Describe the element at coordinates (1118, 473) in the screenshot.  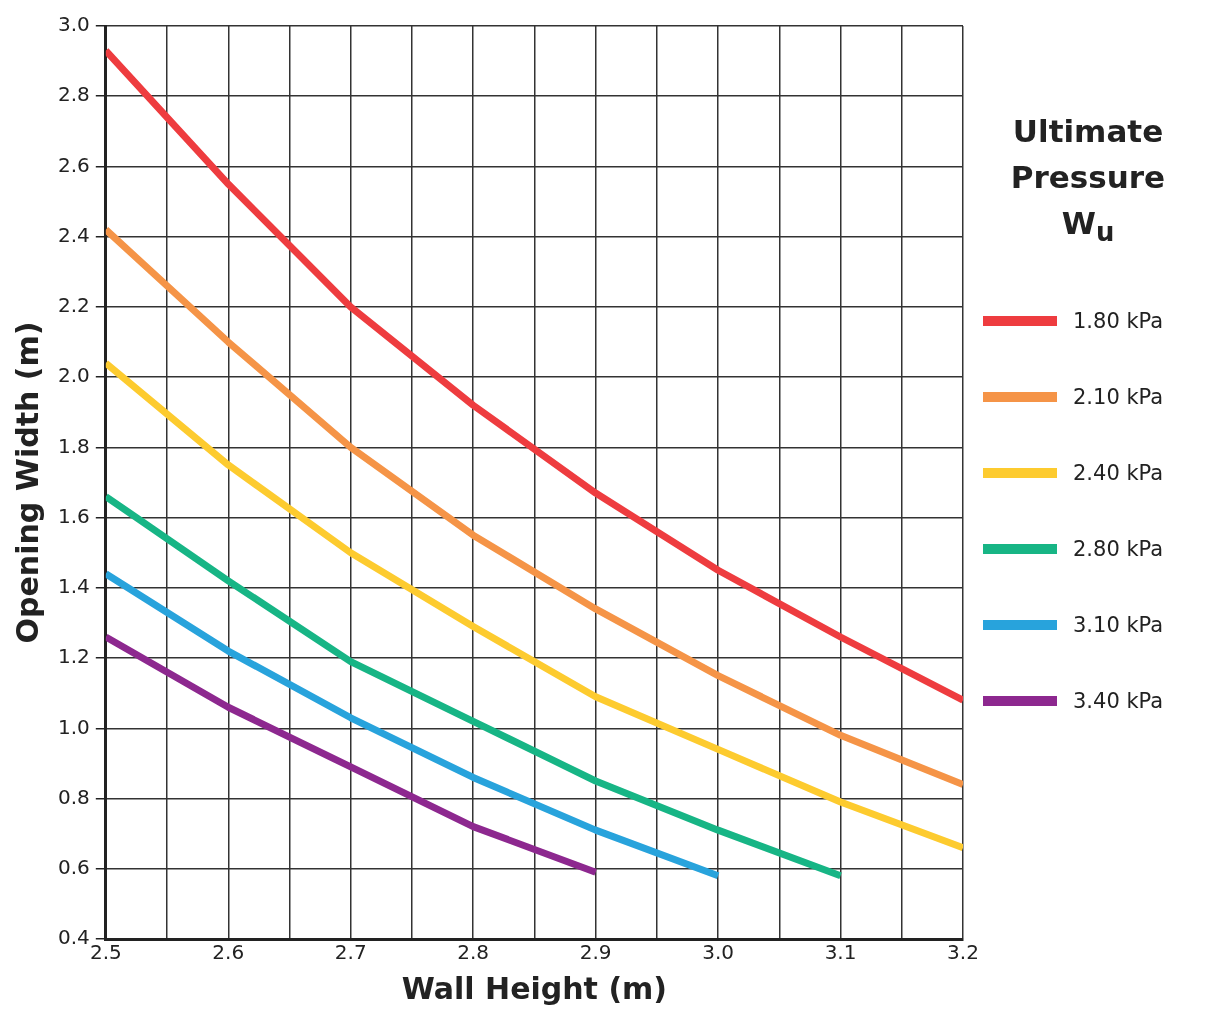
I see `legend-label: 2.40 kPa` at that location.